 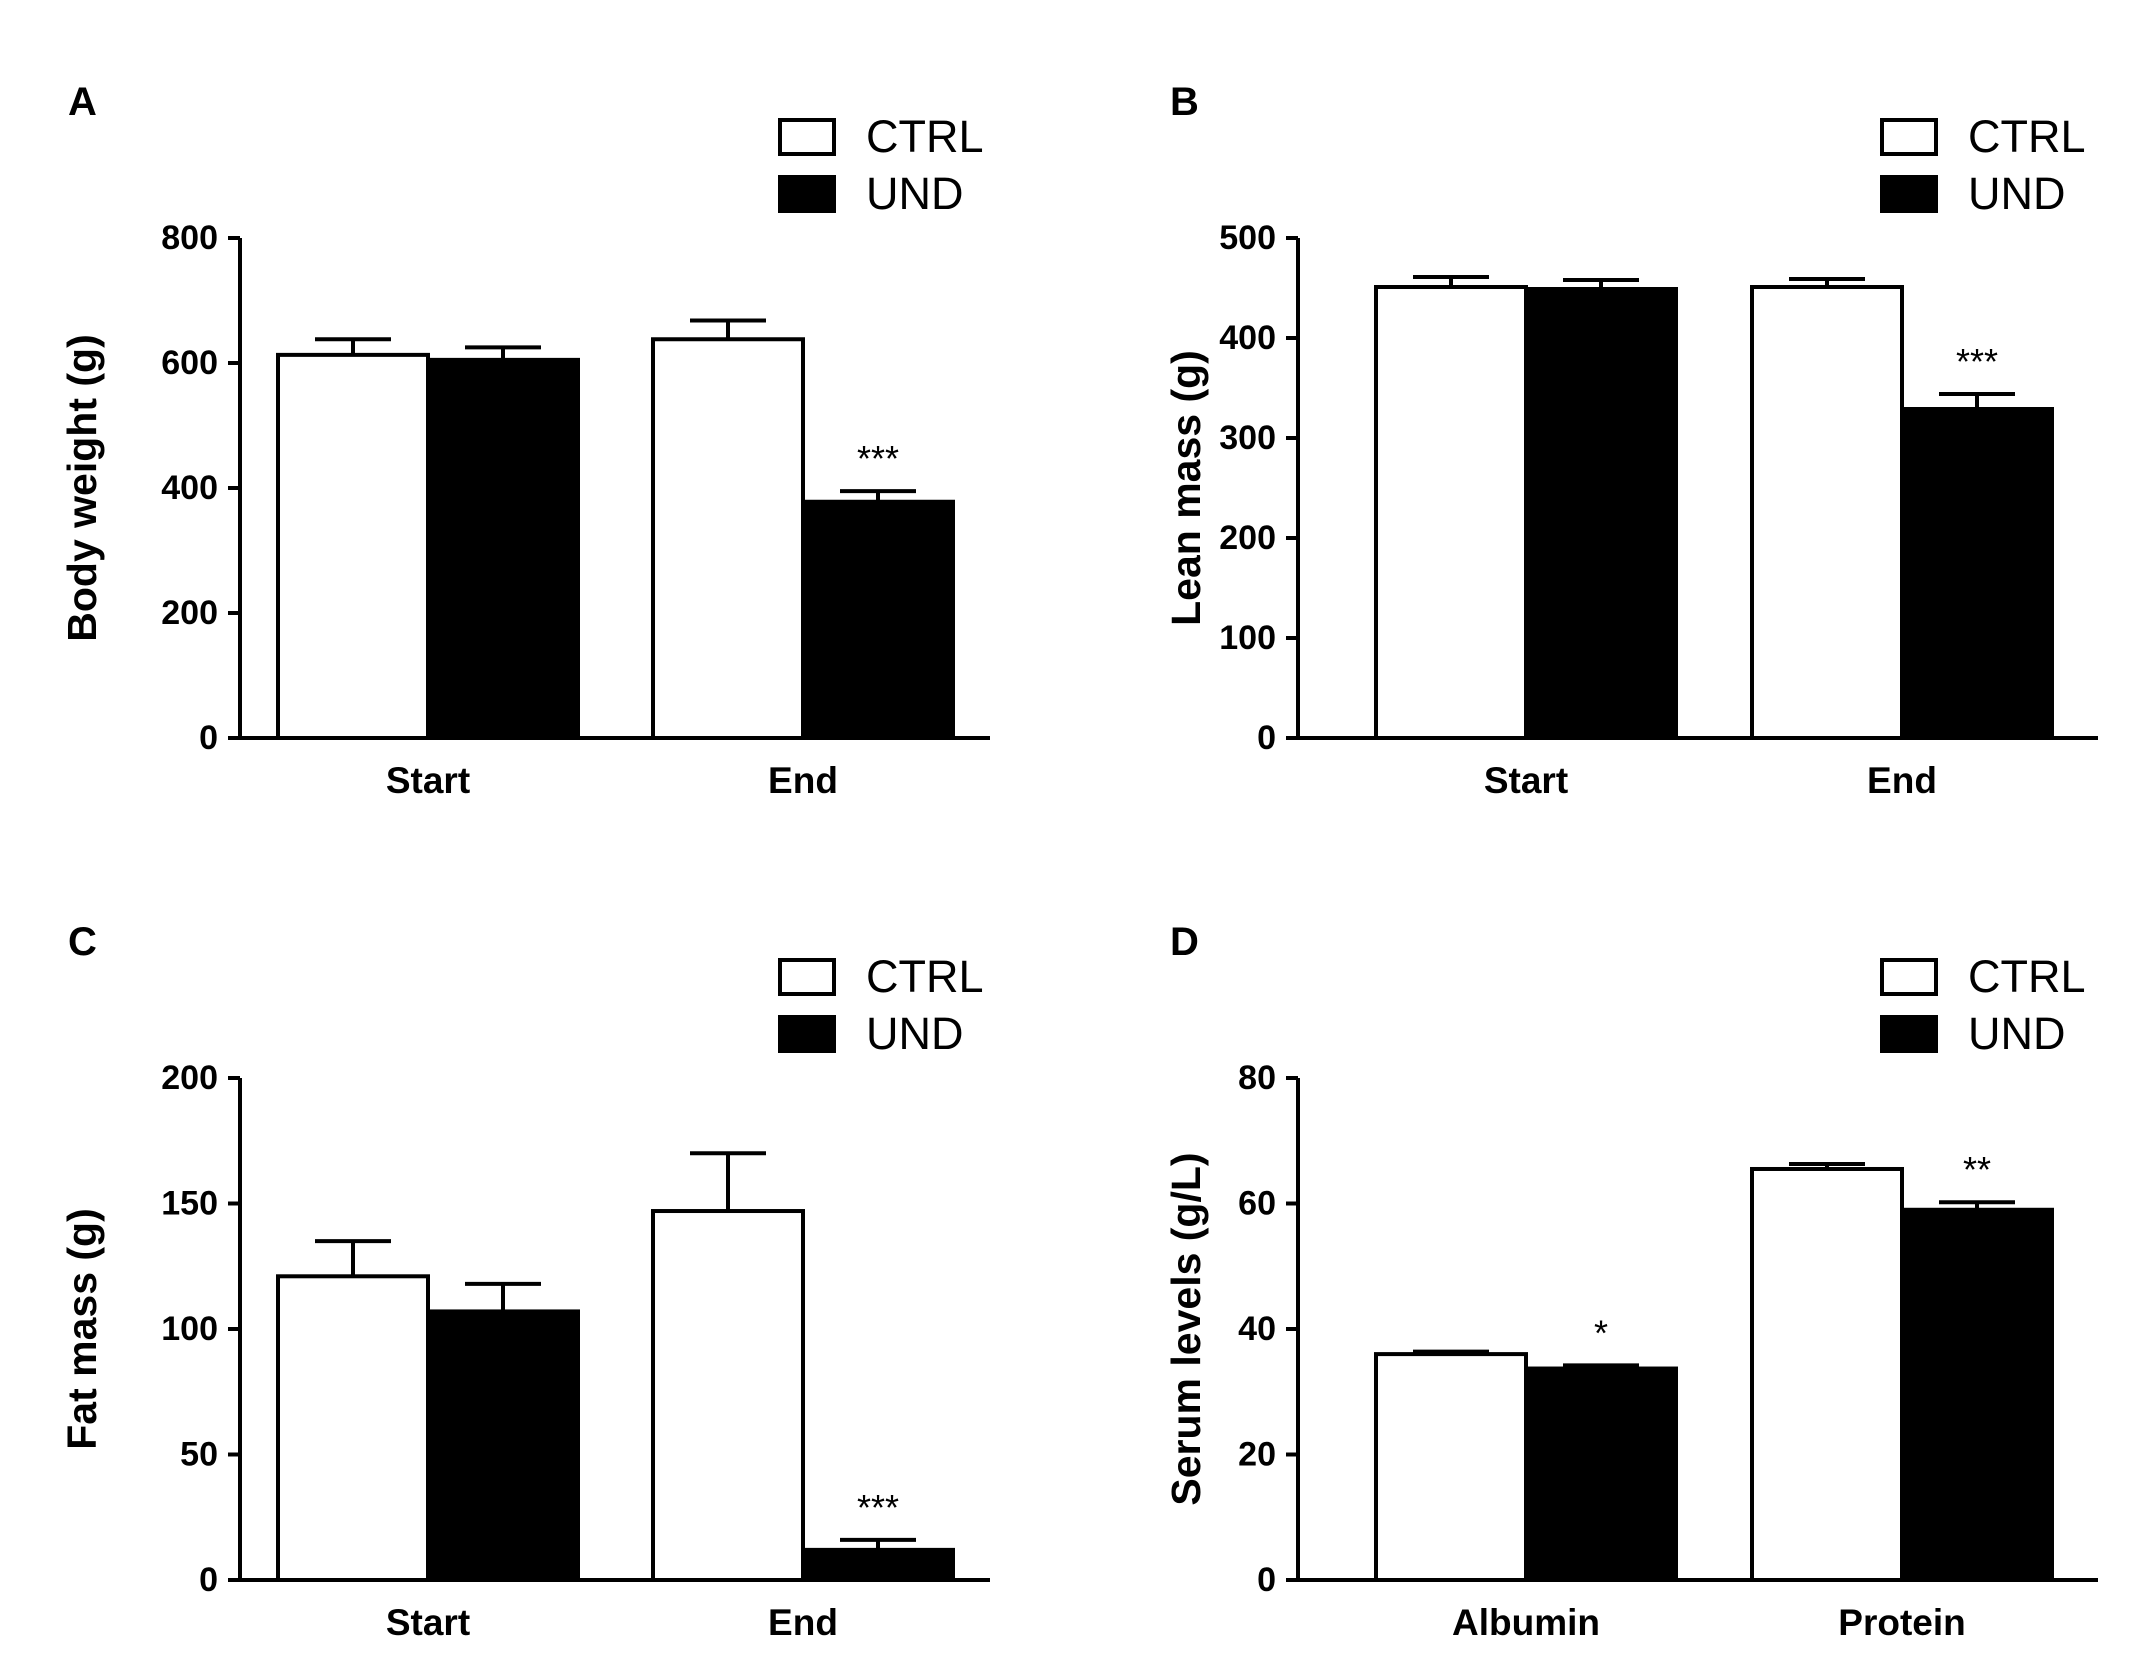 I want to click on bar-und-albumin, so click(x=1601, y=1474).